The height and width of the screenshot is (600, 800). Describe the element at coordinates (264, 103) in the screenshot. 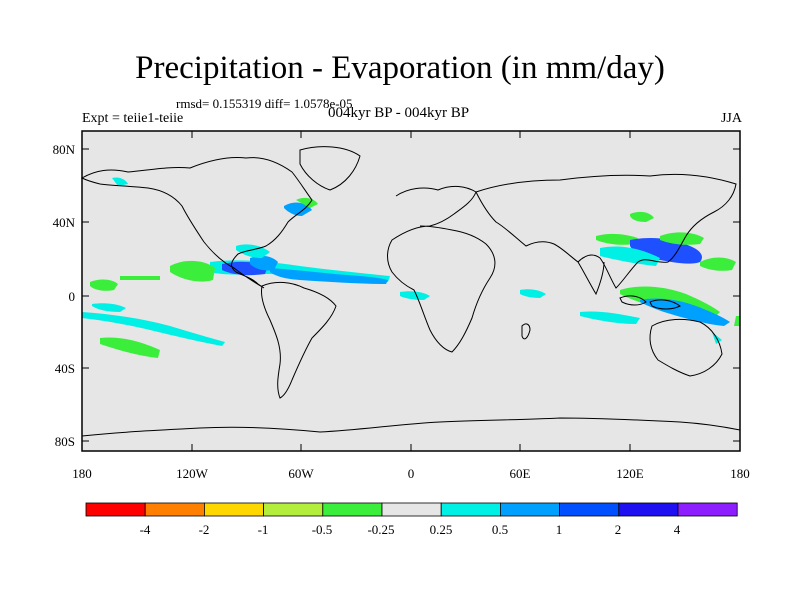

I see `rmsd-stats: rmsd= 0.155319 diff= 1.0578e-05` at that location.